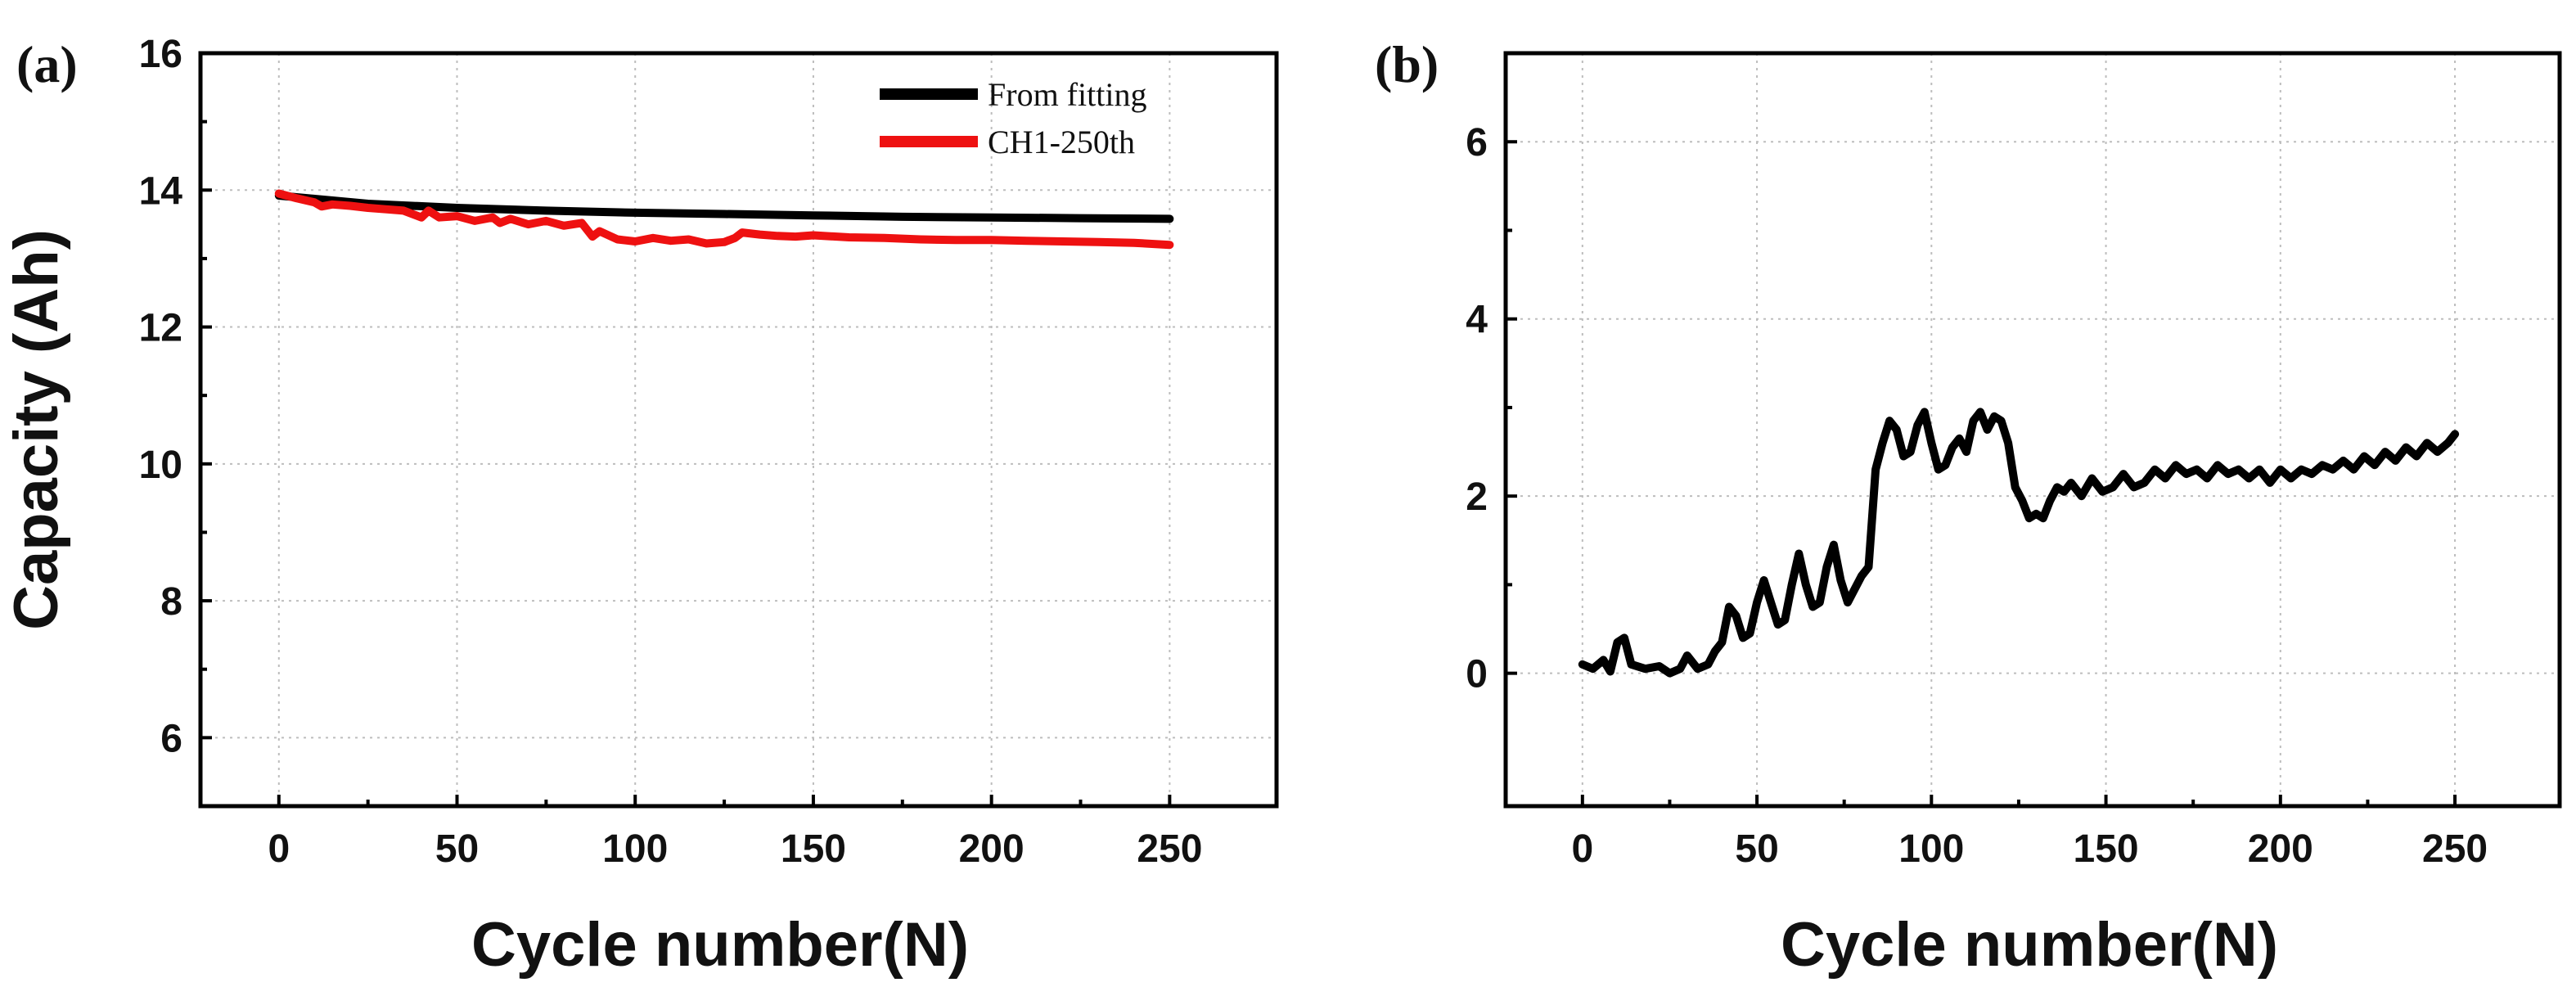  Describe the element at coordinates (1477, 320) in the screenshot. I see `y-tick-label: 4` at that location.